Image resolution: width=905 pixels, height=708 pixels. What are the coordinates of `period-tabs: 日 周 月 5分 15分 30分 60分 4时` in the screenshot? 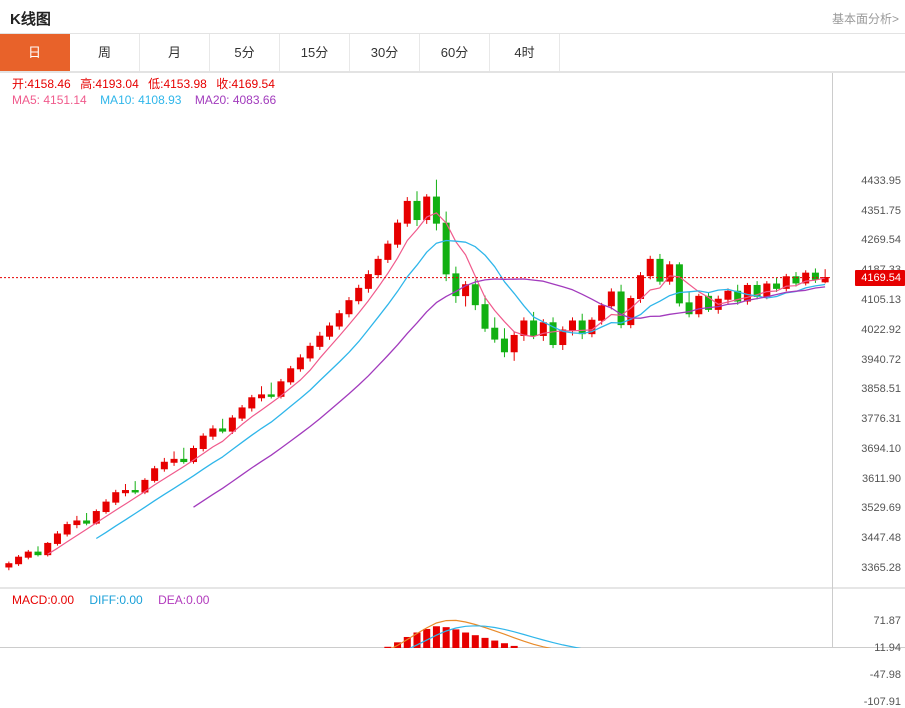 It's located at (452, 53).